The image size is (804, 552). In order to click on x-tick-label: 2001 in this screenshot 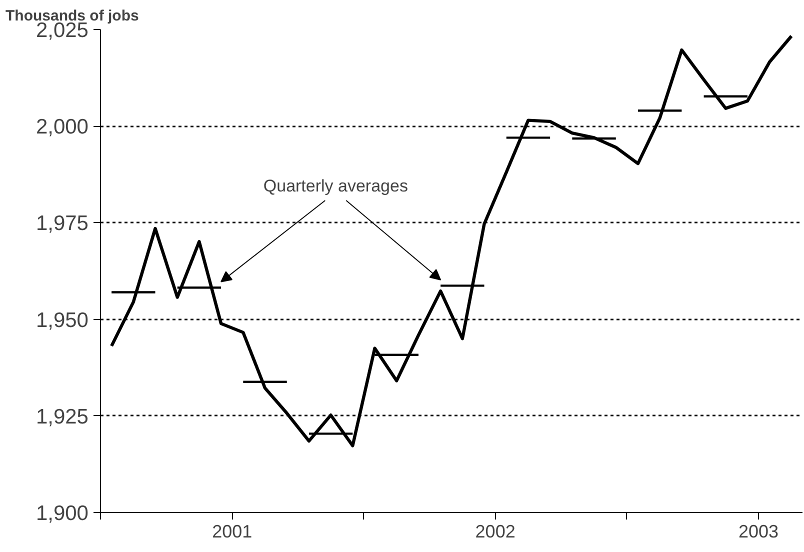, I will do `click(232, 532)`.